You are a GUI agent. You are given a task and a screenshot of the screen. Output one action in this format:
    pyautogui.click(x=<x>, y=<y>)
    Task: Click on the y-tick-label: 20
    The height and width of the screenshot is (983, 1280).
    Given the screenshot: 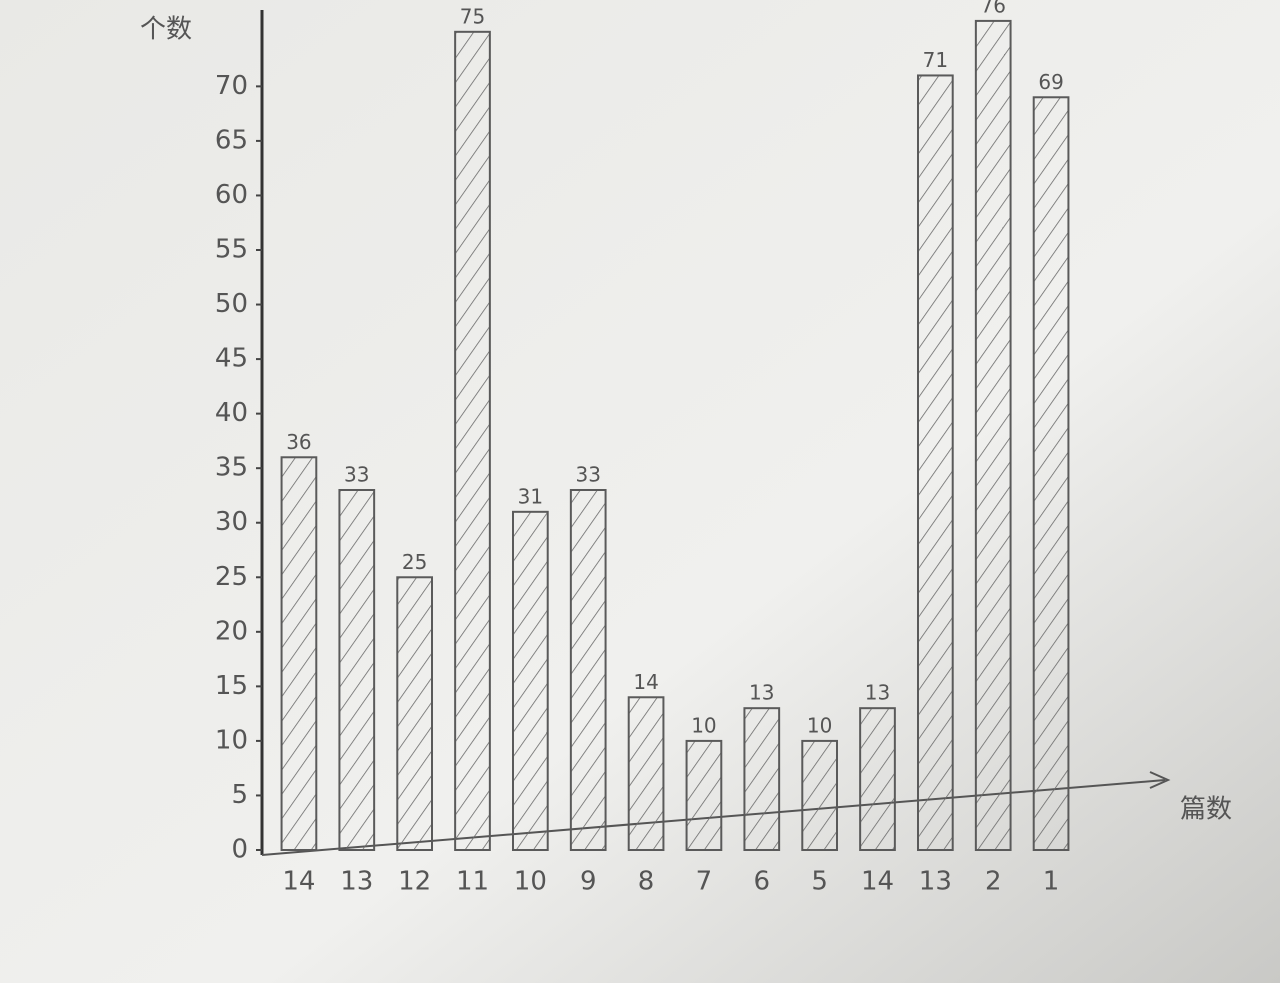 What is the action you would take?
    pyautogui.click(x=231, y=631)
    